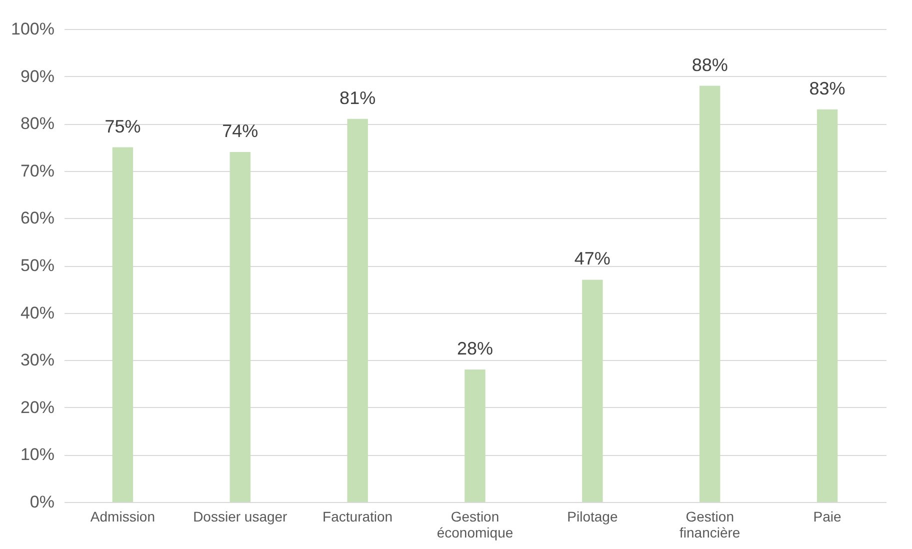 The image size is (912, 549). I want to click on x-tick-label: Dossier usager, so click(240, 516).